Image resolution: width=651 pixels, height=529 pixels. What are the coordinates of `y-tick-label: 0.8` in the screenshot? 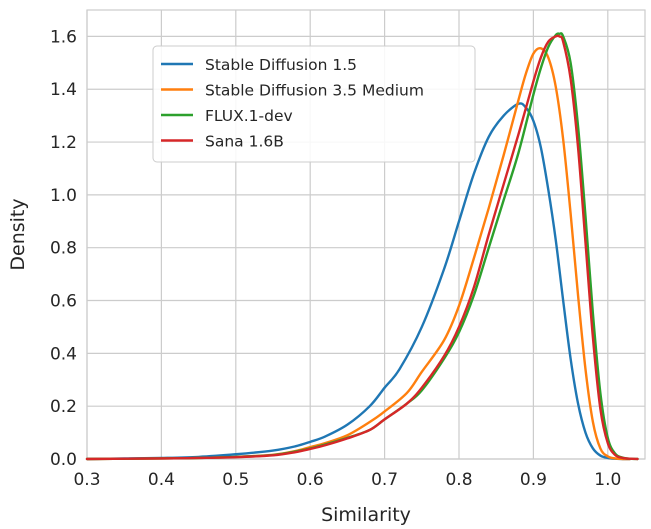 It's located at (63, 249).